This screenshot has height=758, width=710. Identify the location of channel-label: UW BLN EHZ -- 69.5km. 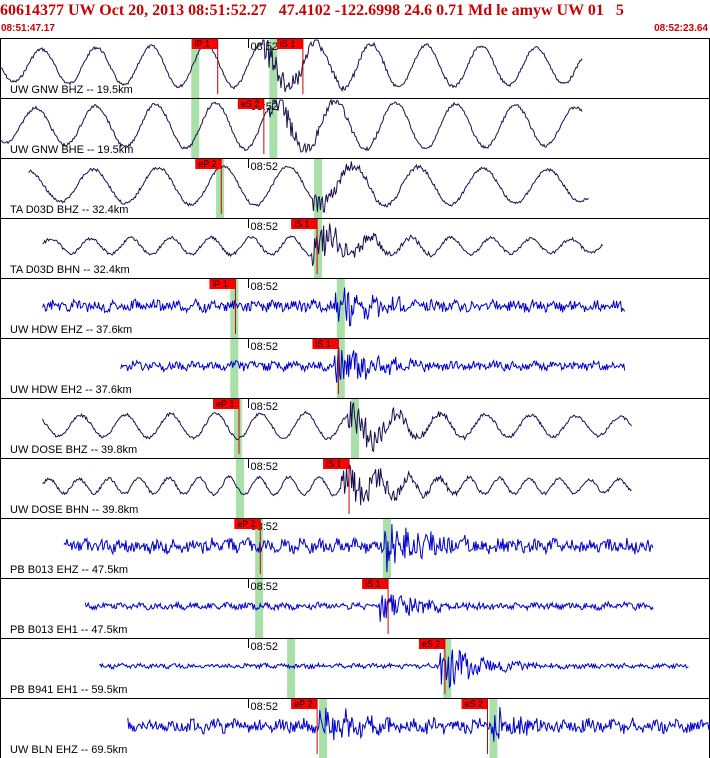
(68, 750).